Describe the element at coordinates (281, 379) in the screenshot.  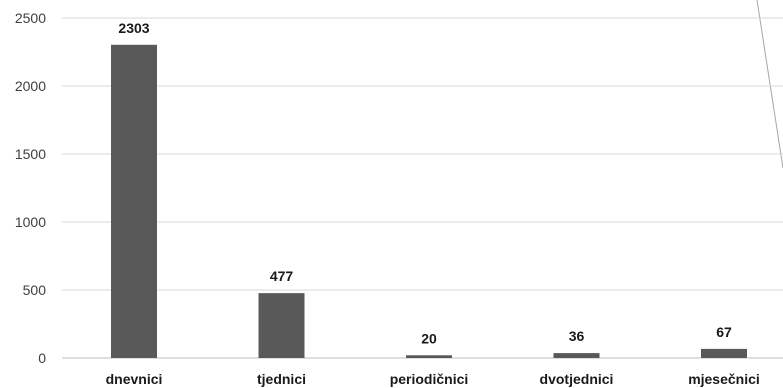
I see `category-label-tjednici: tjednici` at that location.